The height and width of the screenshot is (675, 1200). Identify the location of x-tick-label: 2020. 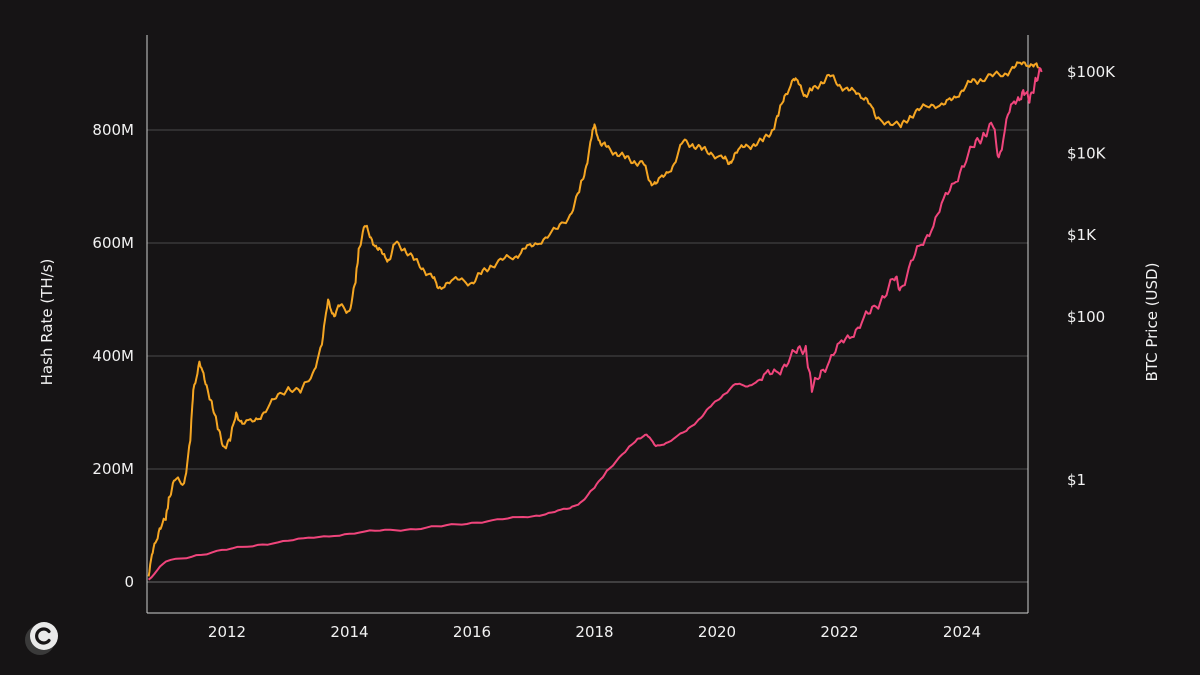
(717, 632).